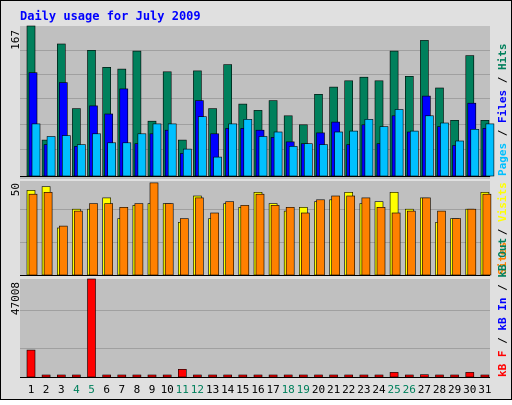 This screenshot has height=405, width=512. Describe the element at coordinates (15, 298) in the screenshot. I see `y-max-label: 47008` at that location.